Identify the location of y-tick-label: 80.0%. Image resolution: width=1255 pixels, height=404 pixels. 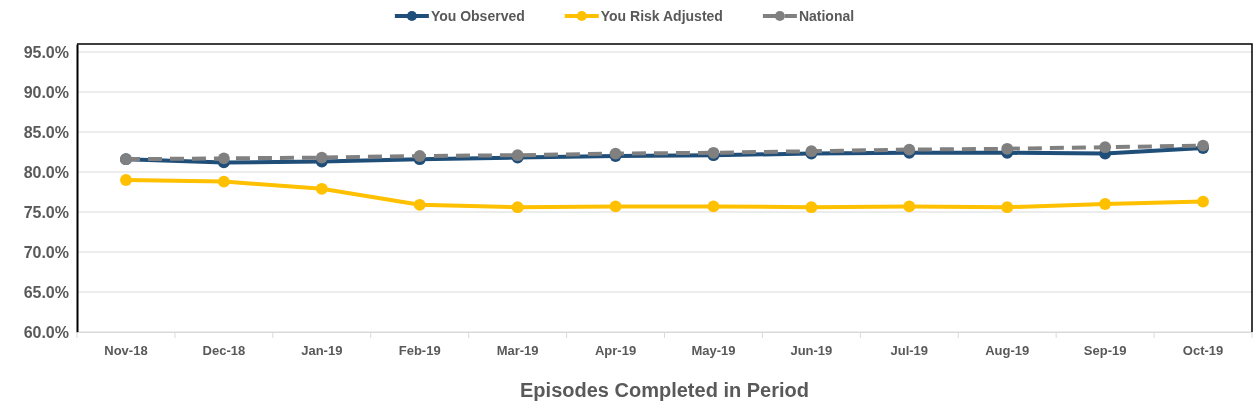
(46, 172).